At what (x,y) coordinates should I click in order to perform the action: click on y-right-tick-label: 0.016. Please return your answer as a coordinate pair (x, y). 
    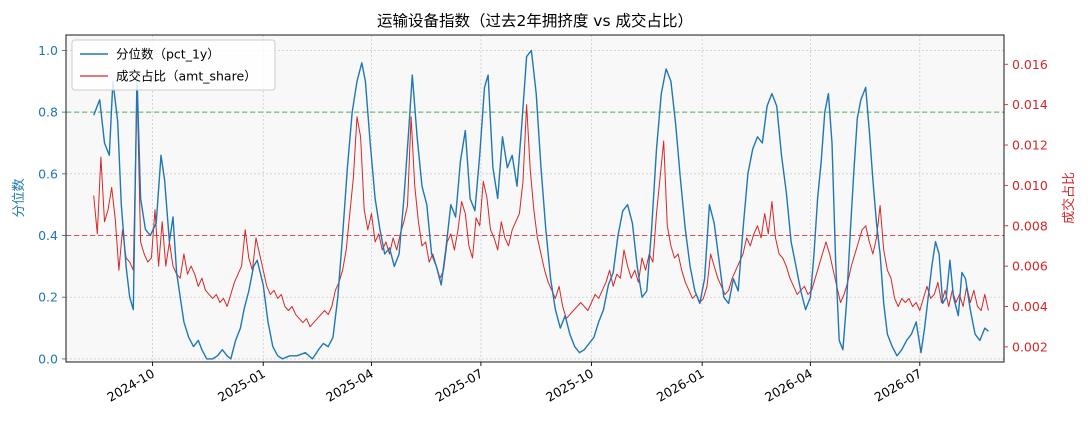
    Looking at the image, I should click on (1030, 64).